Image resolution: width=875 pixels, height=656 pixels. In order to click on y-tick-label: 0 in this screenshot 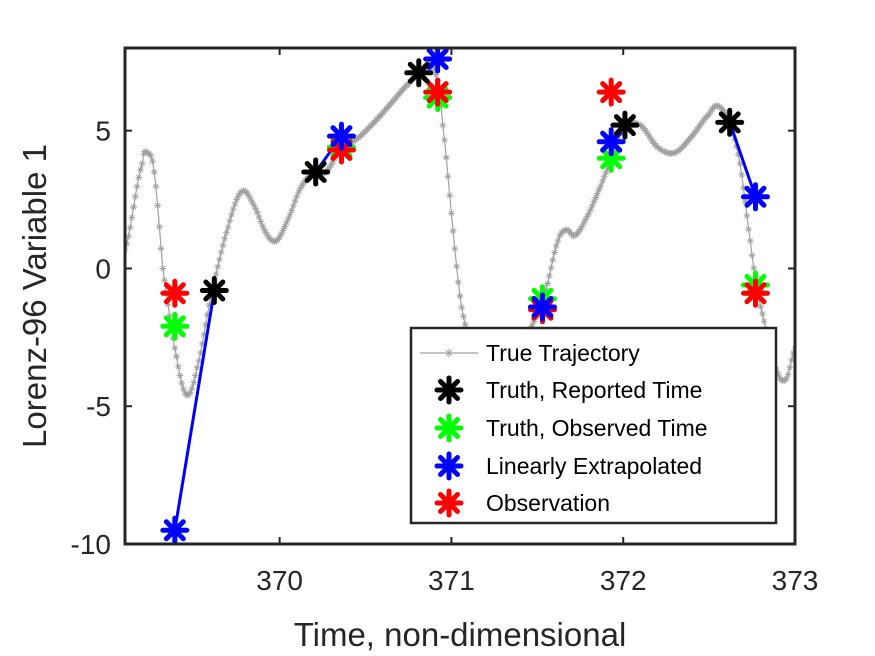, I will do `click(103, 268)`.